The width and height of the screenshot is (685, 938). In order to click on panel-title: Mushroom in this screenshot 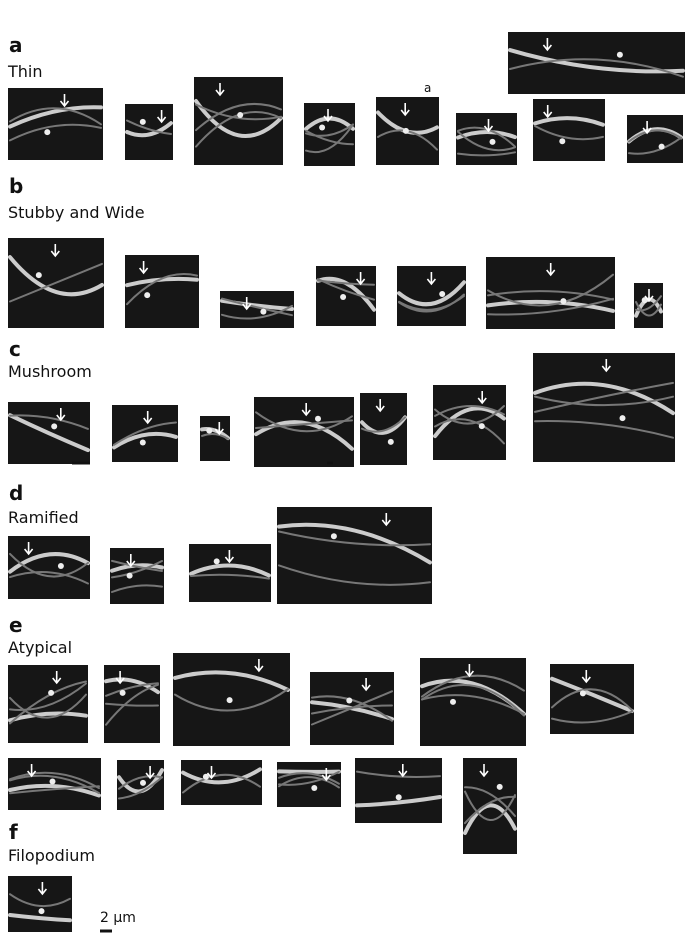, I will do `click(50, 371)`.